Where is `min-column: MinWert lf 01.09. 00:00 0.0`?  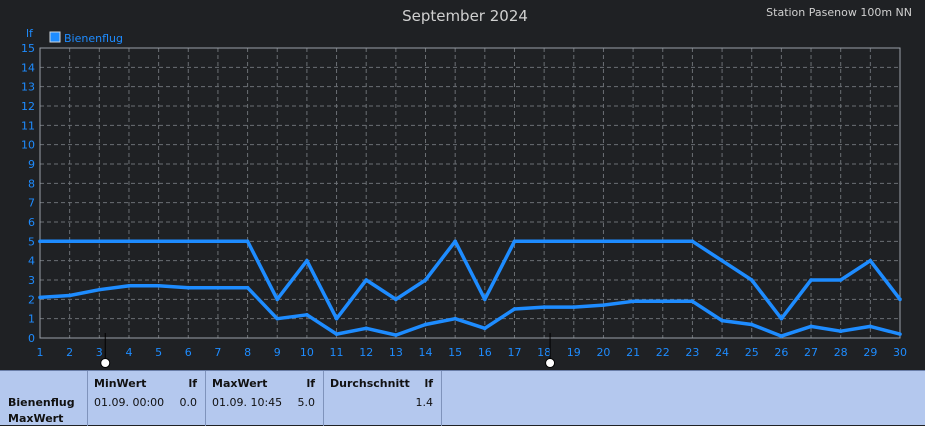 min-column: MinWert lf 01.09. 00:00 0.0 is located at coordinates (147, 398).